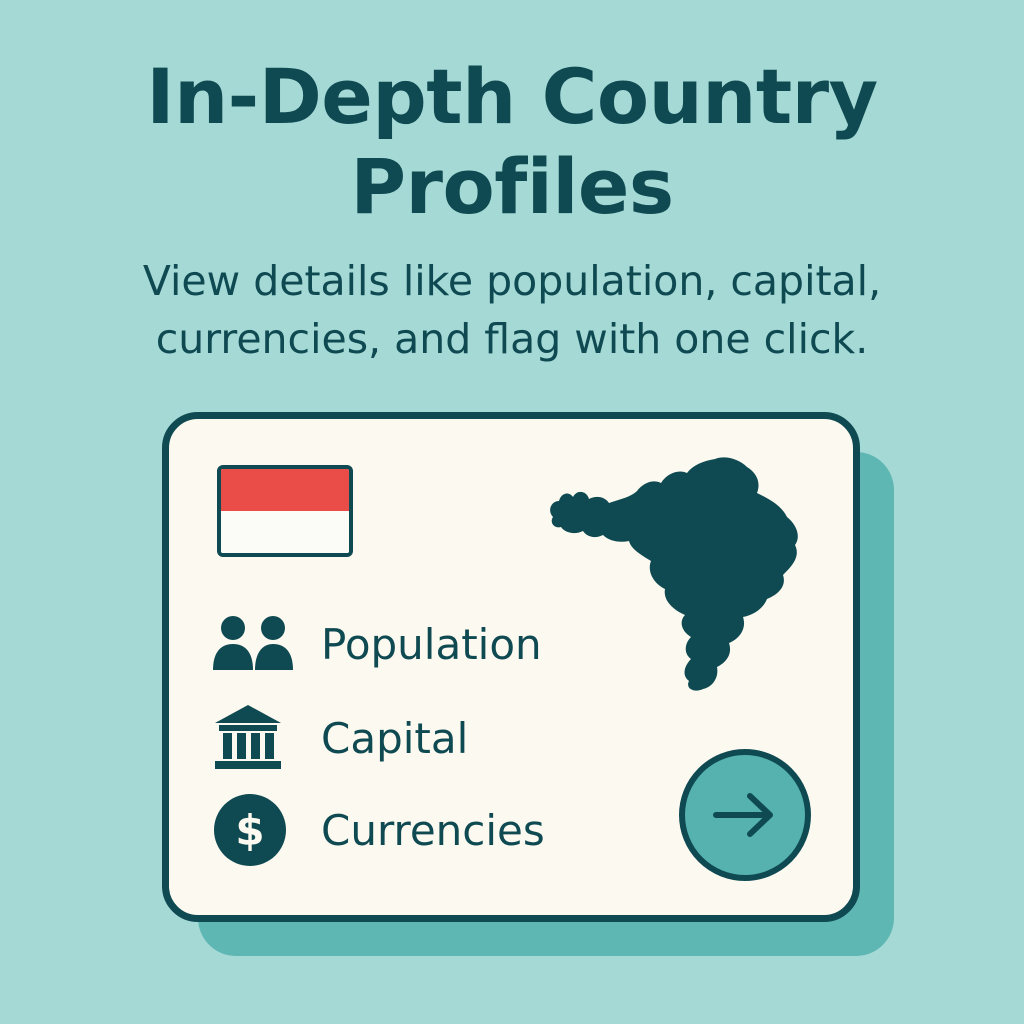 This screenshot has width=1024, height=1024. I want to click on open-profile-button, so click(745, 815).